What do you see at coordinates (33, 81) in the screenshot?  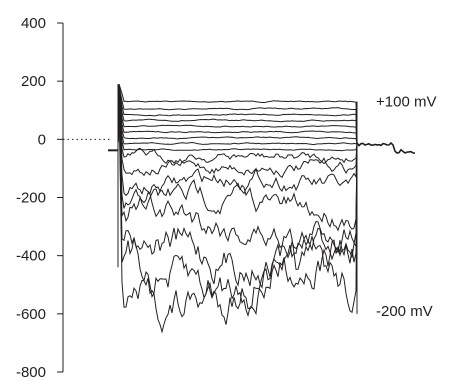 I see `y-tick-label: 200` at bounding box center [33, 81].